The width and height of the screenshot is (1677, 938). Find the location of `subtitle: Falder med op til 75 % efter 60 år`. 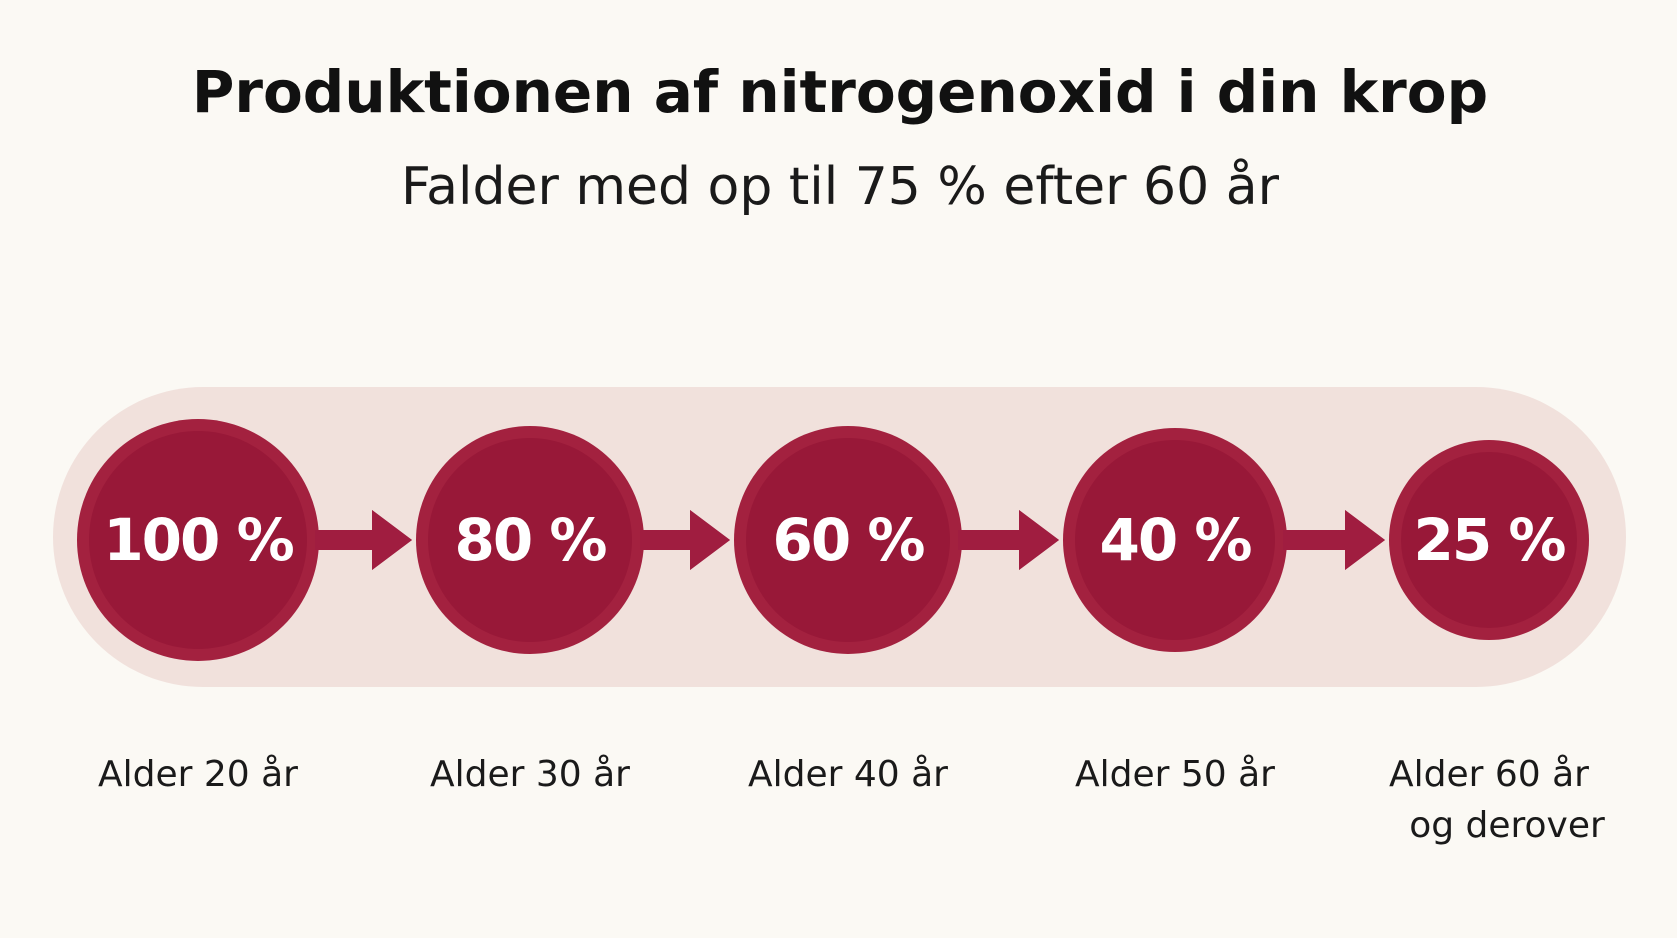

subtitle: Falder med op til 75 % efter 60 år is located at coordinates (840, 187).